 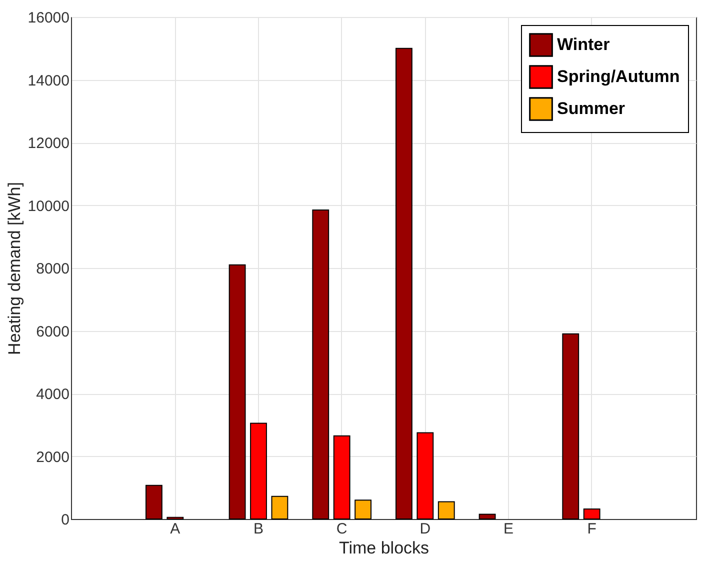 I want to click on y-tick-label: 6000, so click(x=53, y=331).